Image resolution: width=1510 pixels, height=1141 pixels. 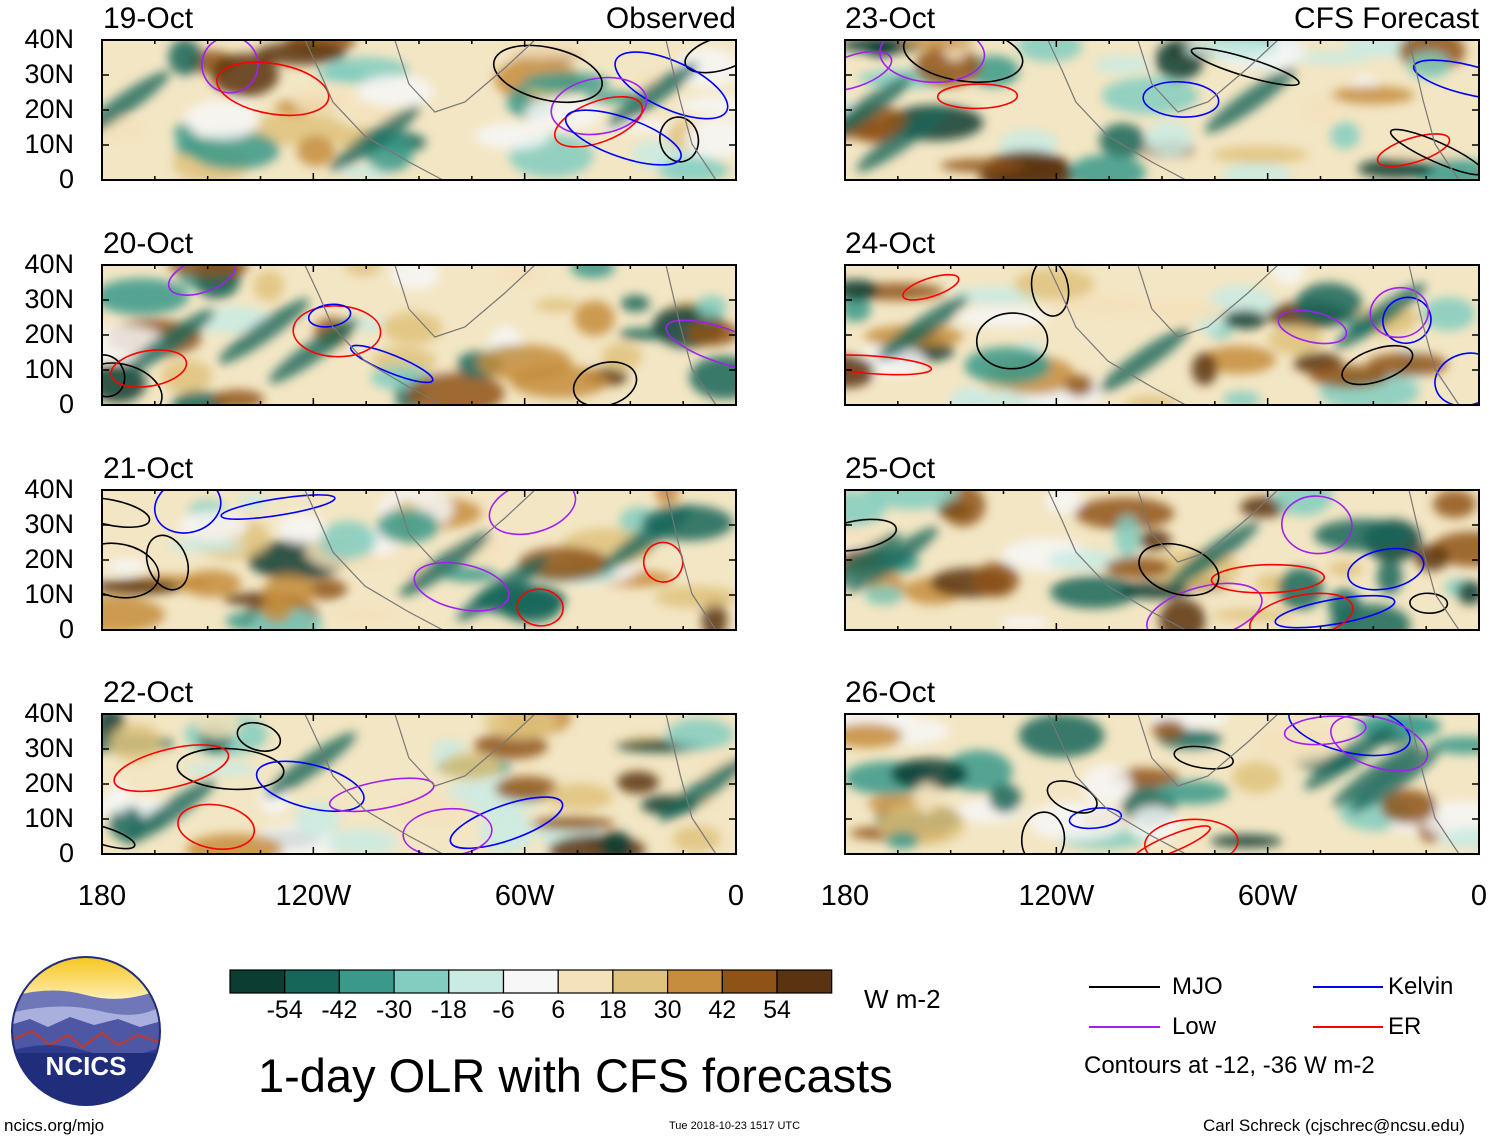 I want to click on x-tick-label: 0, so click(x=1479, y=896).